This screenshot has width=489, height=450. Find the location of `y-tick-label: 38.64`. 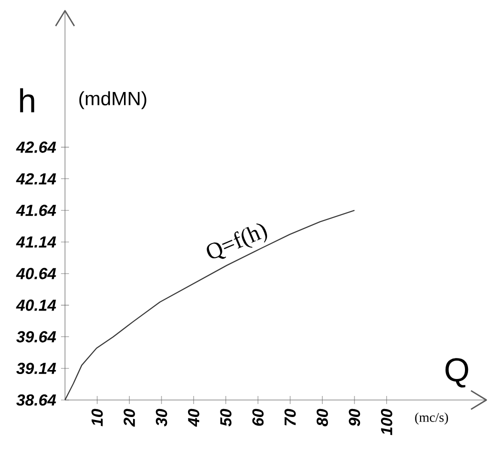

y-tick-label: 38.64 is located at coordinates (36, 400).